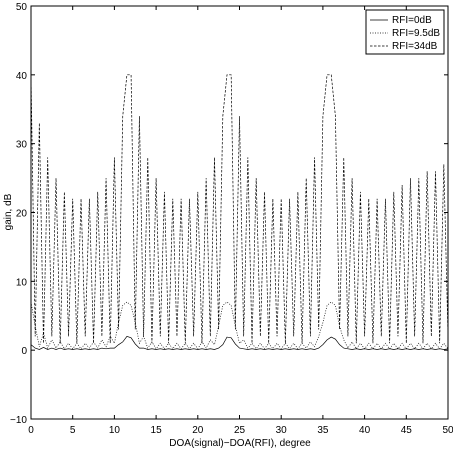 Image resolution: width=453 pixels, height=452 pixels. What do you see at coordinates (73, 430) in the screenshot?
I see `x-tick-label: 5` at bounding box center [73, 430].